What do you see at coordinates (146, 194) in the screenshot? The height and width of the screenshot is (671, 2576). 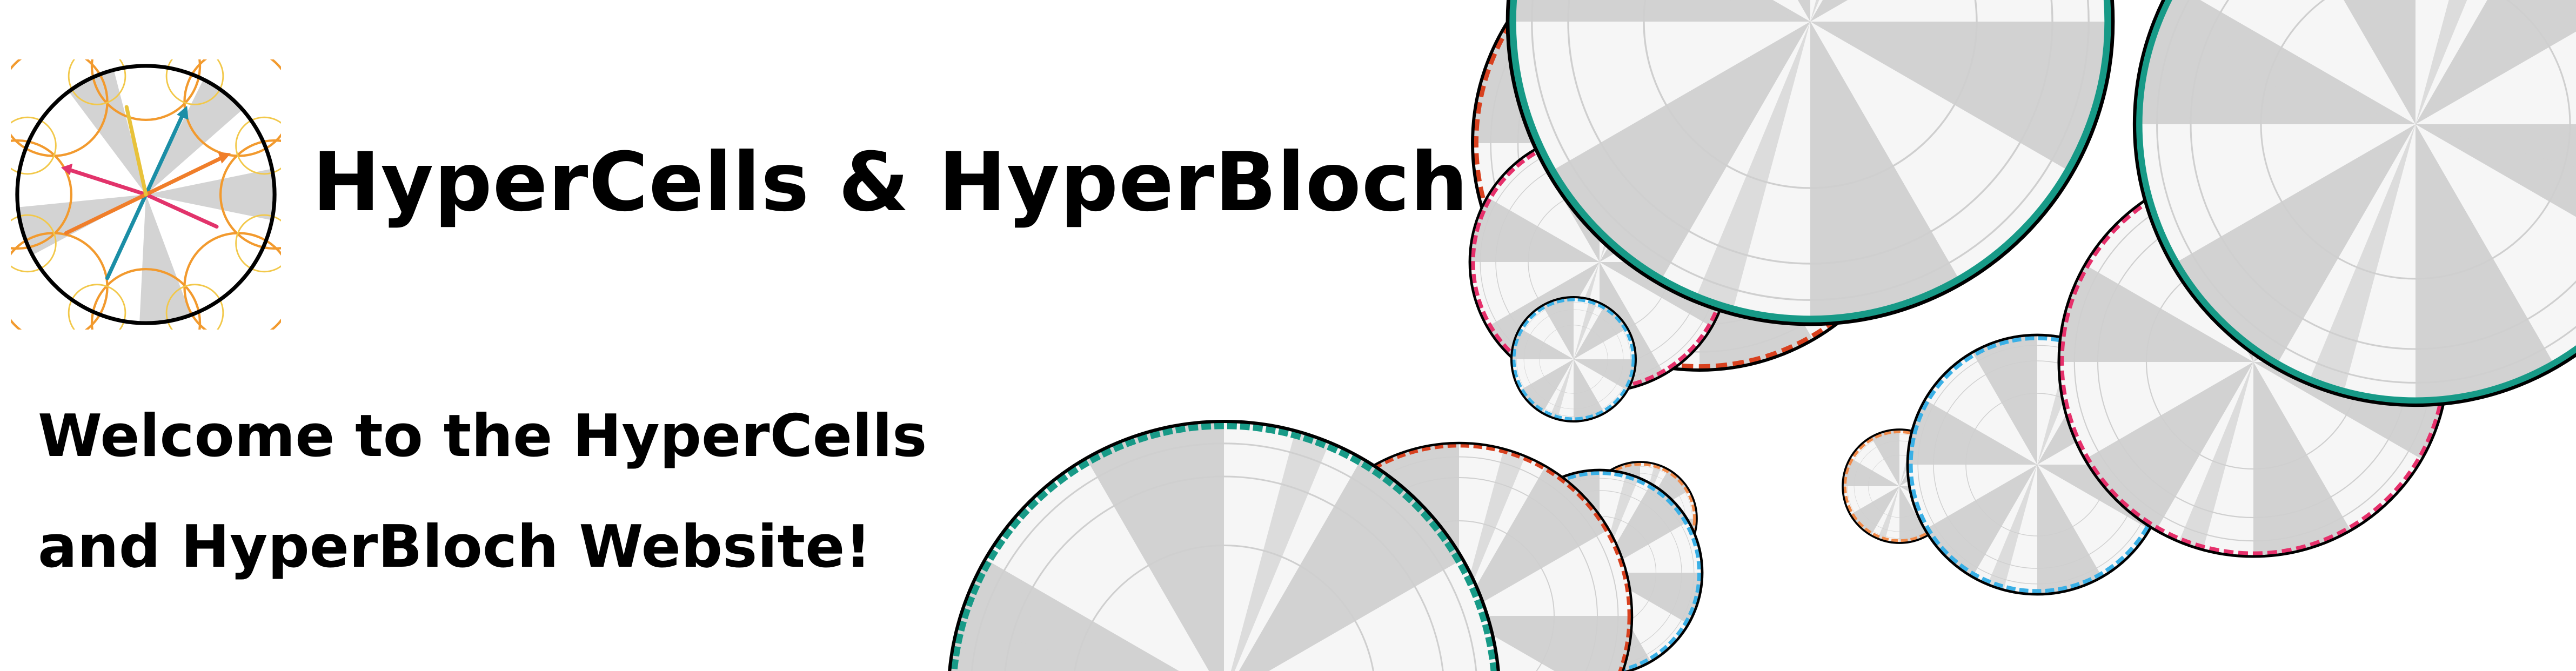 I see `hyperbolic-disk-logo-icon` at bounding box center [146, 194].